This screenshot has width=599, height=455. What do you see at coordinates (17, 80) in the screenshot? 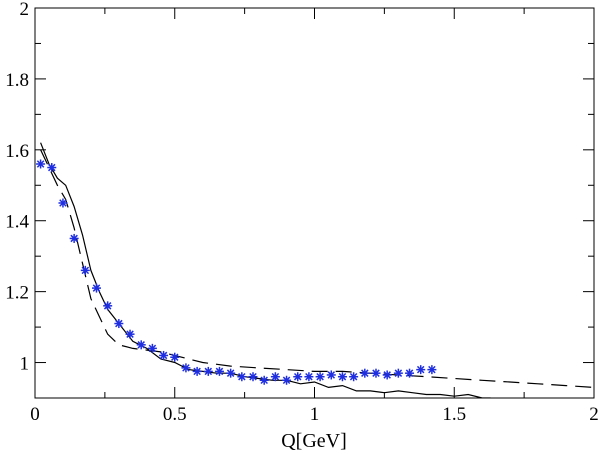
I see `y-tick-label: 1.8` at bounding box center [17, 80].